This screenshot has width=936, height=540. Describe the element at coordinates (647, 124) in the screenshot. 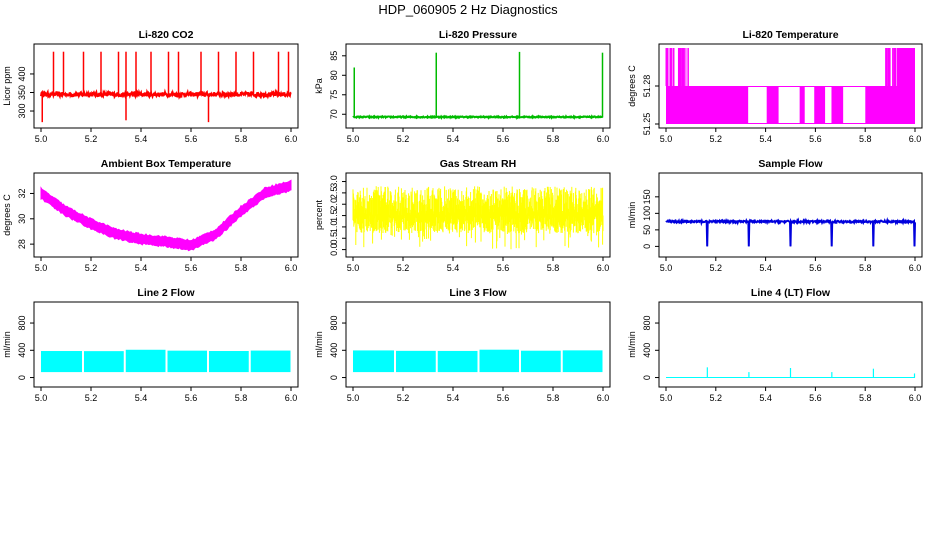

I see `y-tick-label: 51.25` at that location.